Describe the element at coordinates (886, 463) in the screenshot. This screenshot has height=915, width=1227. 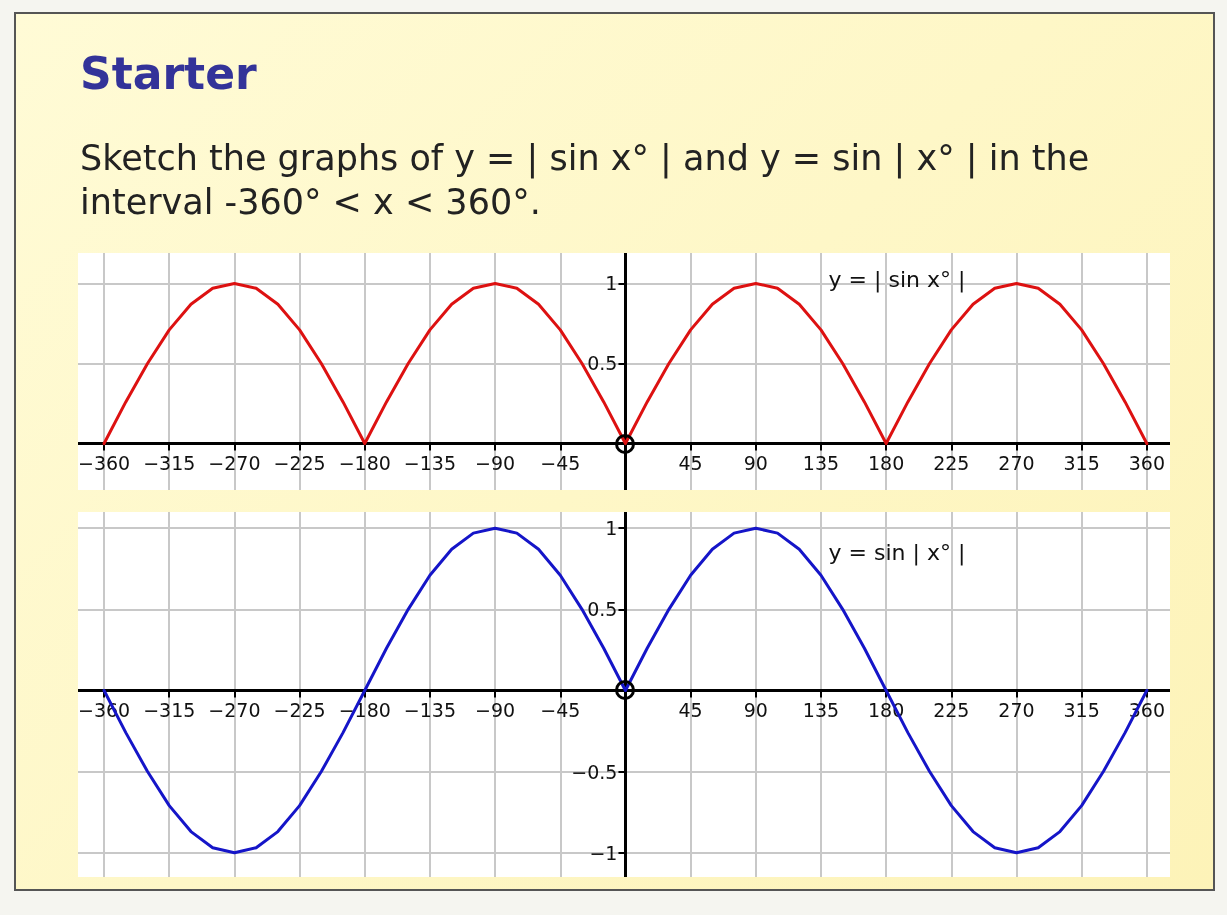
I see `x-tick-label: 180` at that location.